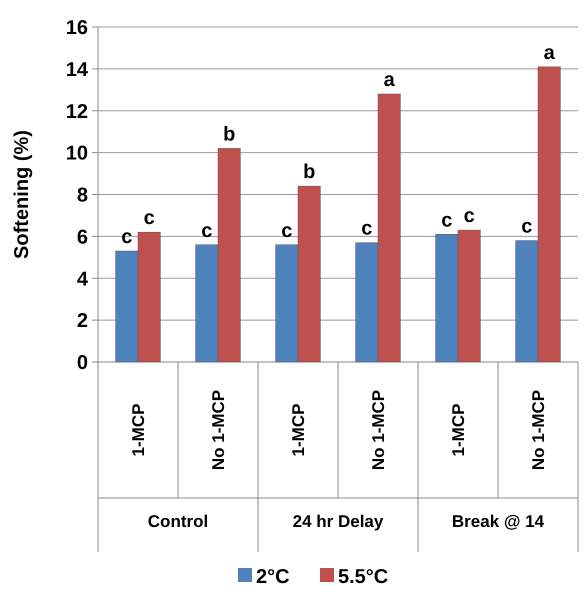  Describe the element at coordinates (82, 363) in the screenshot. I see `y-tick-label: 0` at that location.